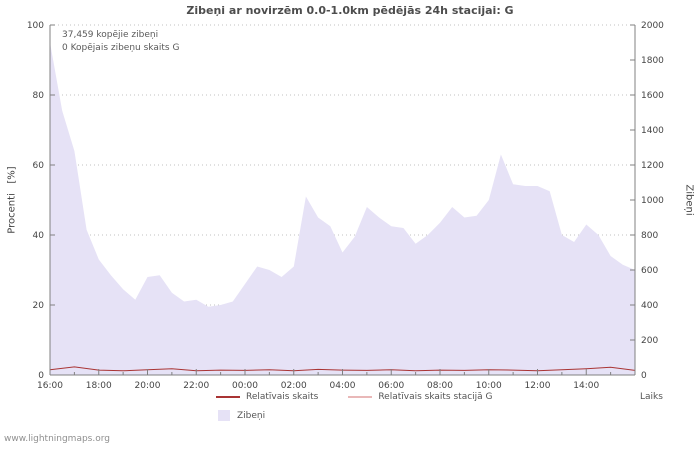  What do you see at coordinates (245, 386) in the screenshot?
I see `x-tick-label: 00:00` at bounding box center [245, 386].